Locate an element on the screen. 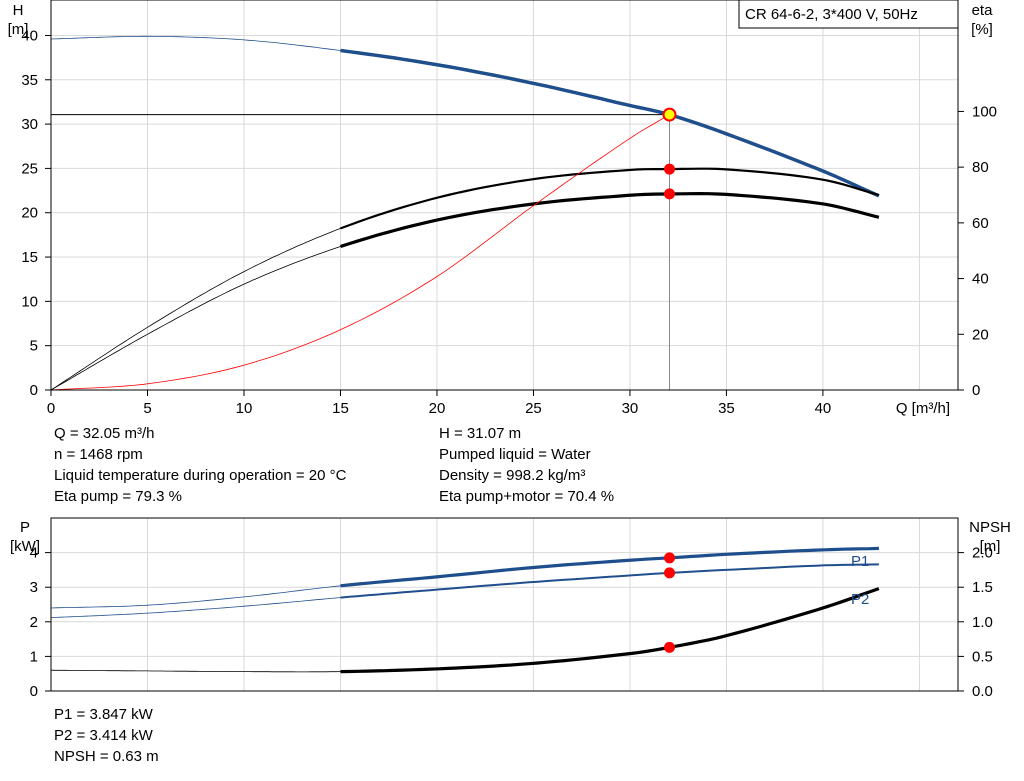  speed-value: n = 1468 rpm is located at coordinates (98, 454).